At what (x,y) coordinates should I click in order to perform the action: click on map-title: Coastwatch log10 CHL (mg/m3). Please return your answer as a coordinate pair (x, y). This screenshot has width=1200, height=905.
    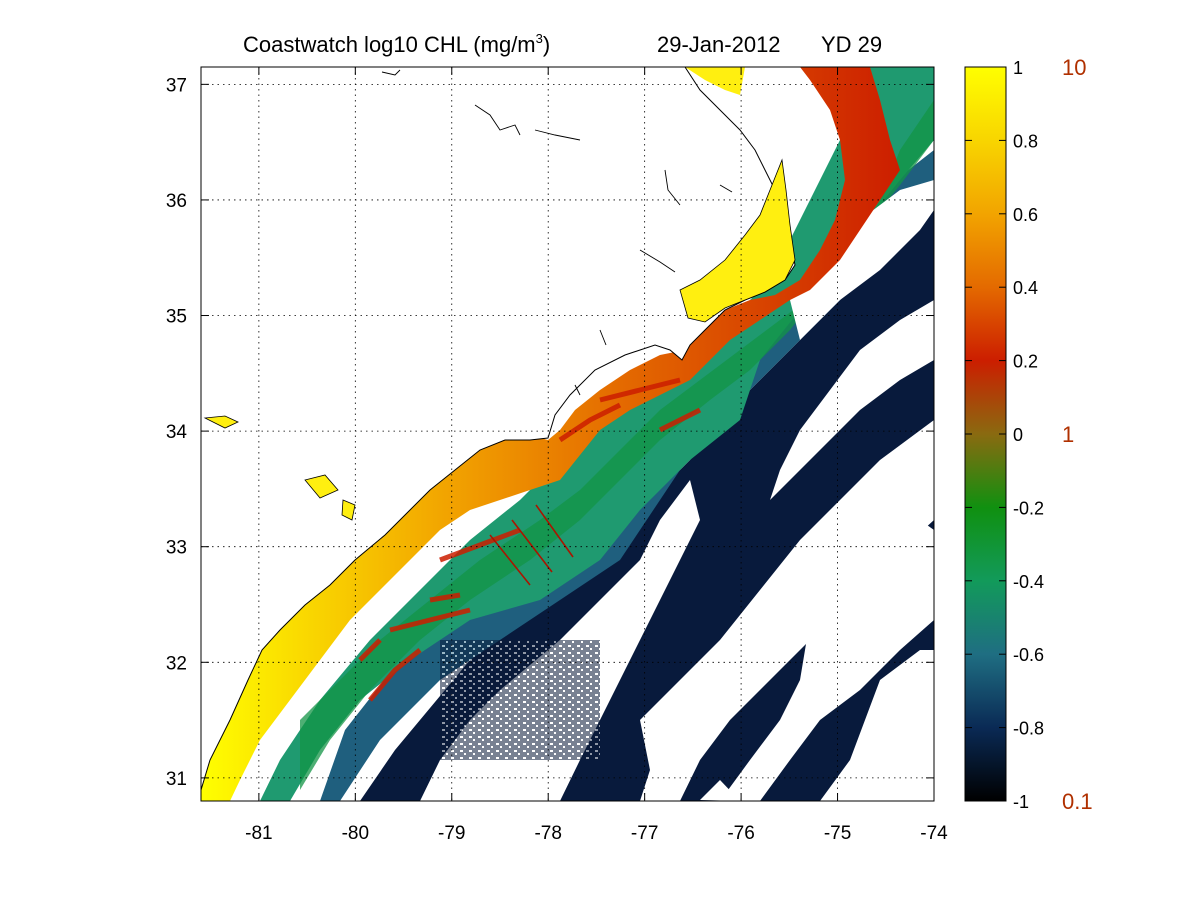
    Looking at the image, I should click on (396, 44).